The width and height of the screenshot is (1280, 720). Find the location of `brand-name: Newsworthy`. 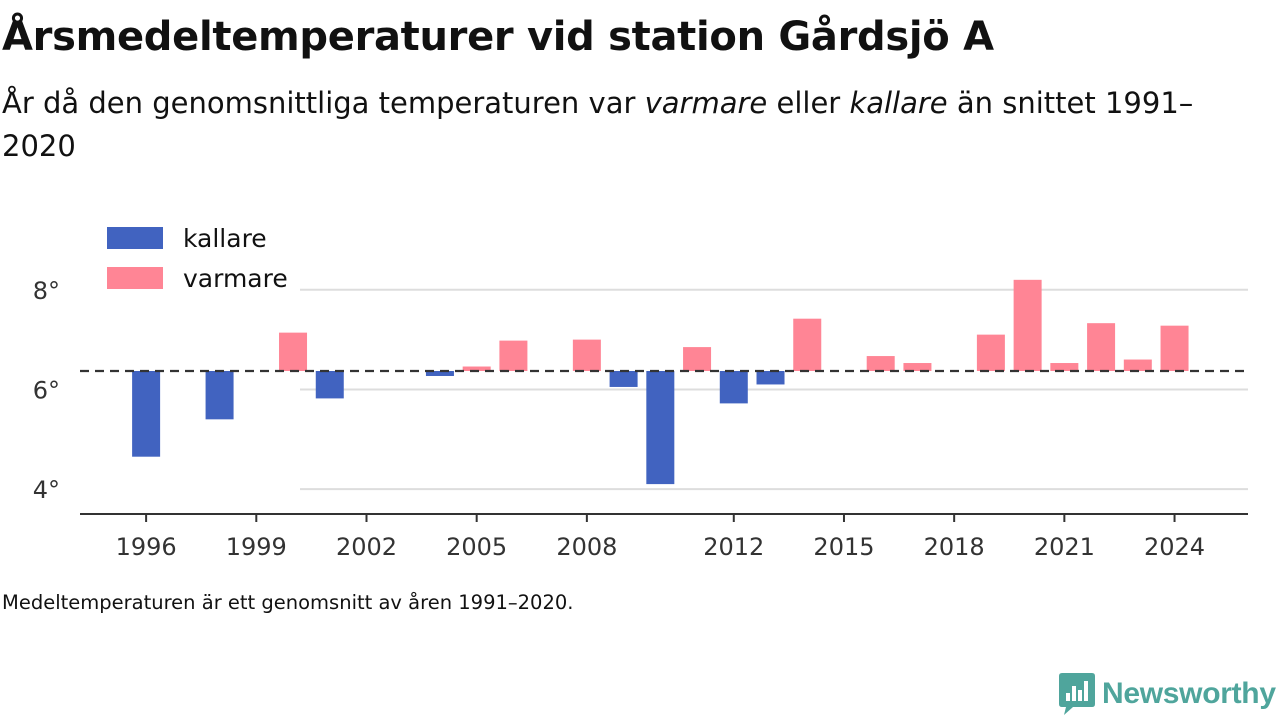

brand-name: Newsworthy is located at coordinates (1189, 693).